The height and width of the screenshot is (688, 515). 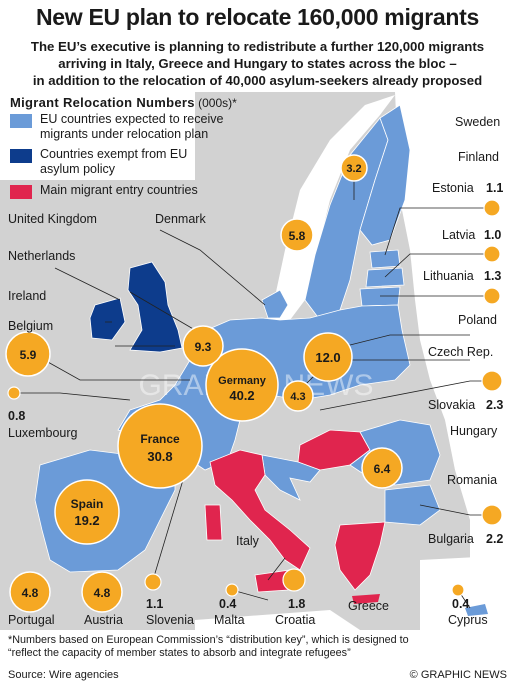 What do you see at coordinates (162, 311) in the screenshot?
I see `leader-uk` at bounding box center [162, 311].